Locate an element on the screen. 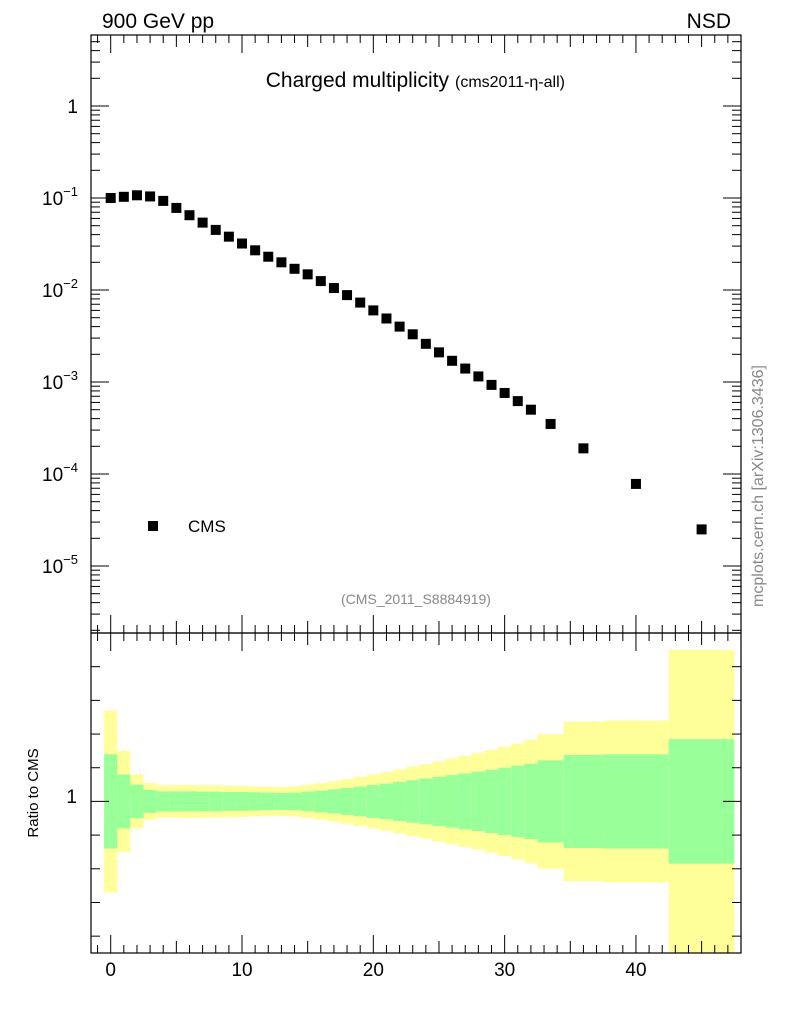 The width and height of the screenshot is (786, 1024). plot-title: Charged multiplicity is located at coordinates (358, 80).